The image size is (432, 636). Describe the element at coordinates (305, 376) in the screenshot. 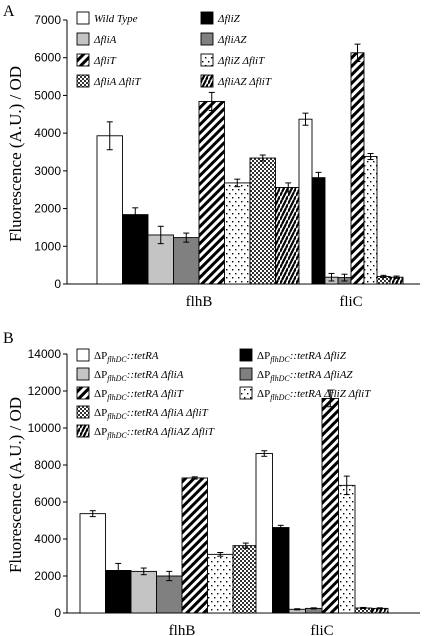

I see `legend-label: ΔPflhDC::tetRA ΔfliAZ` at that location.